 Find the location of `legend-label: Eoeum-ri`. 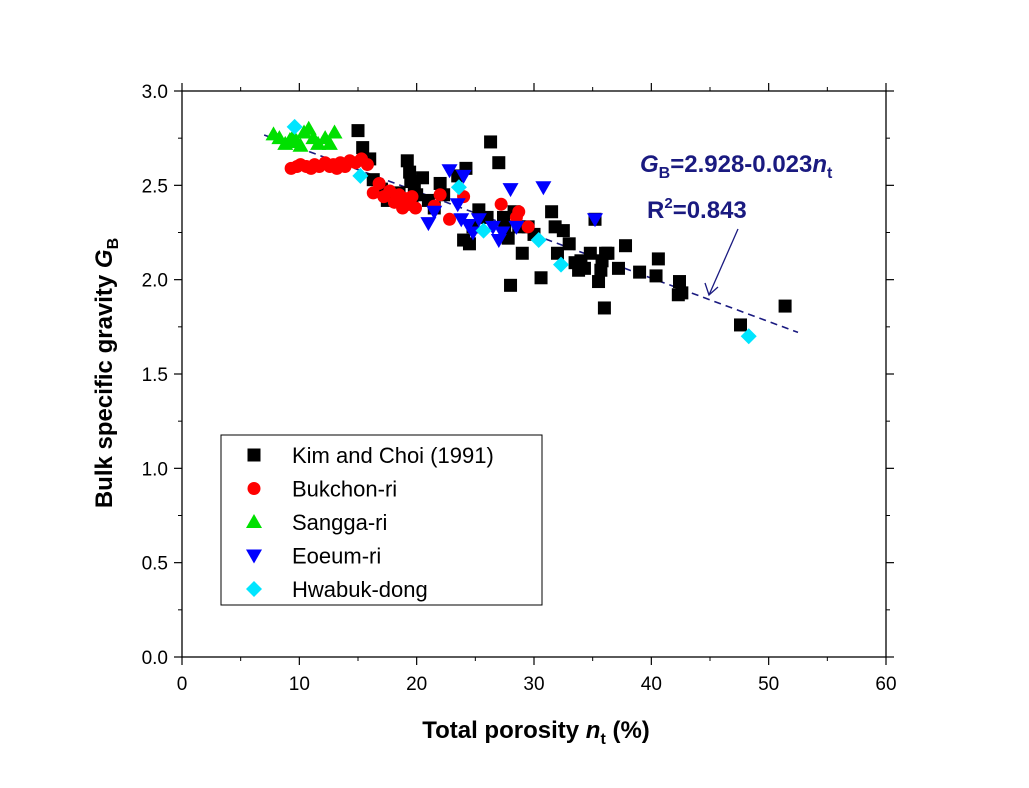

legend-label: Eoeum-ri is located at coordinates (336, 556).